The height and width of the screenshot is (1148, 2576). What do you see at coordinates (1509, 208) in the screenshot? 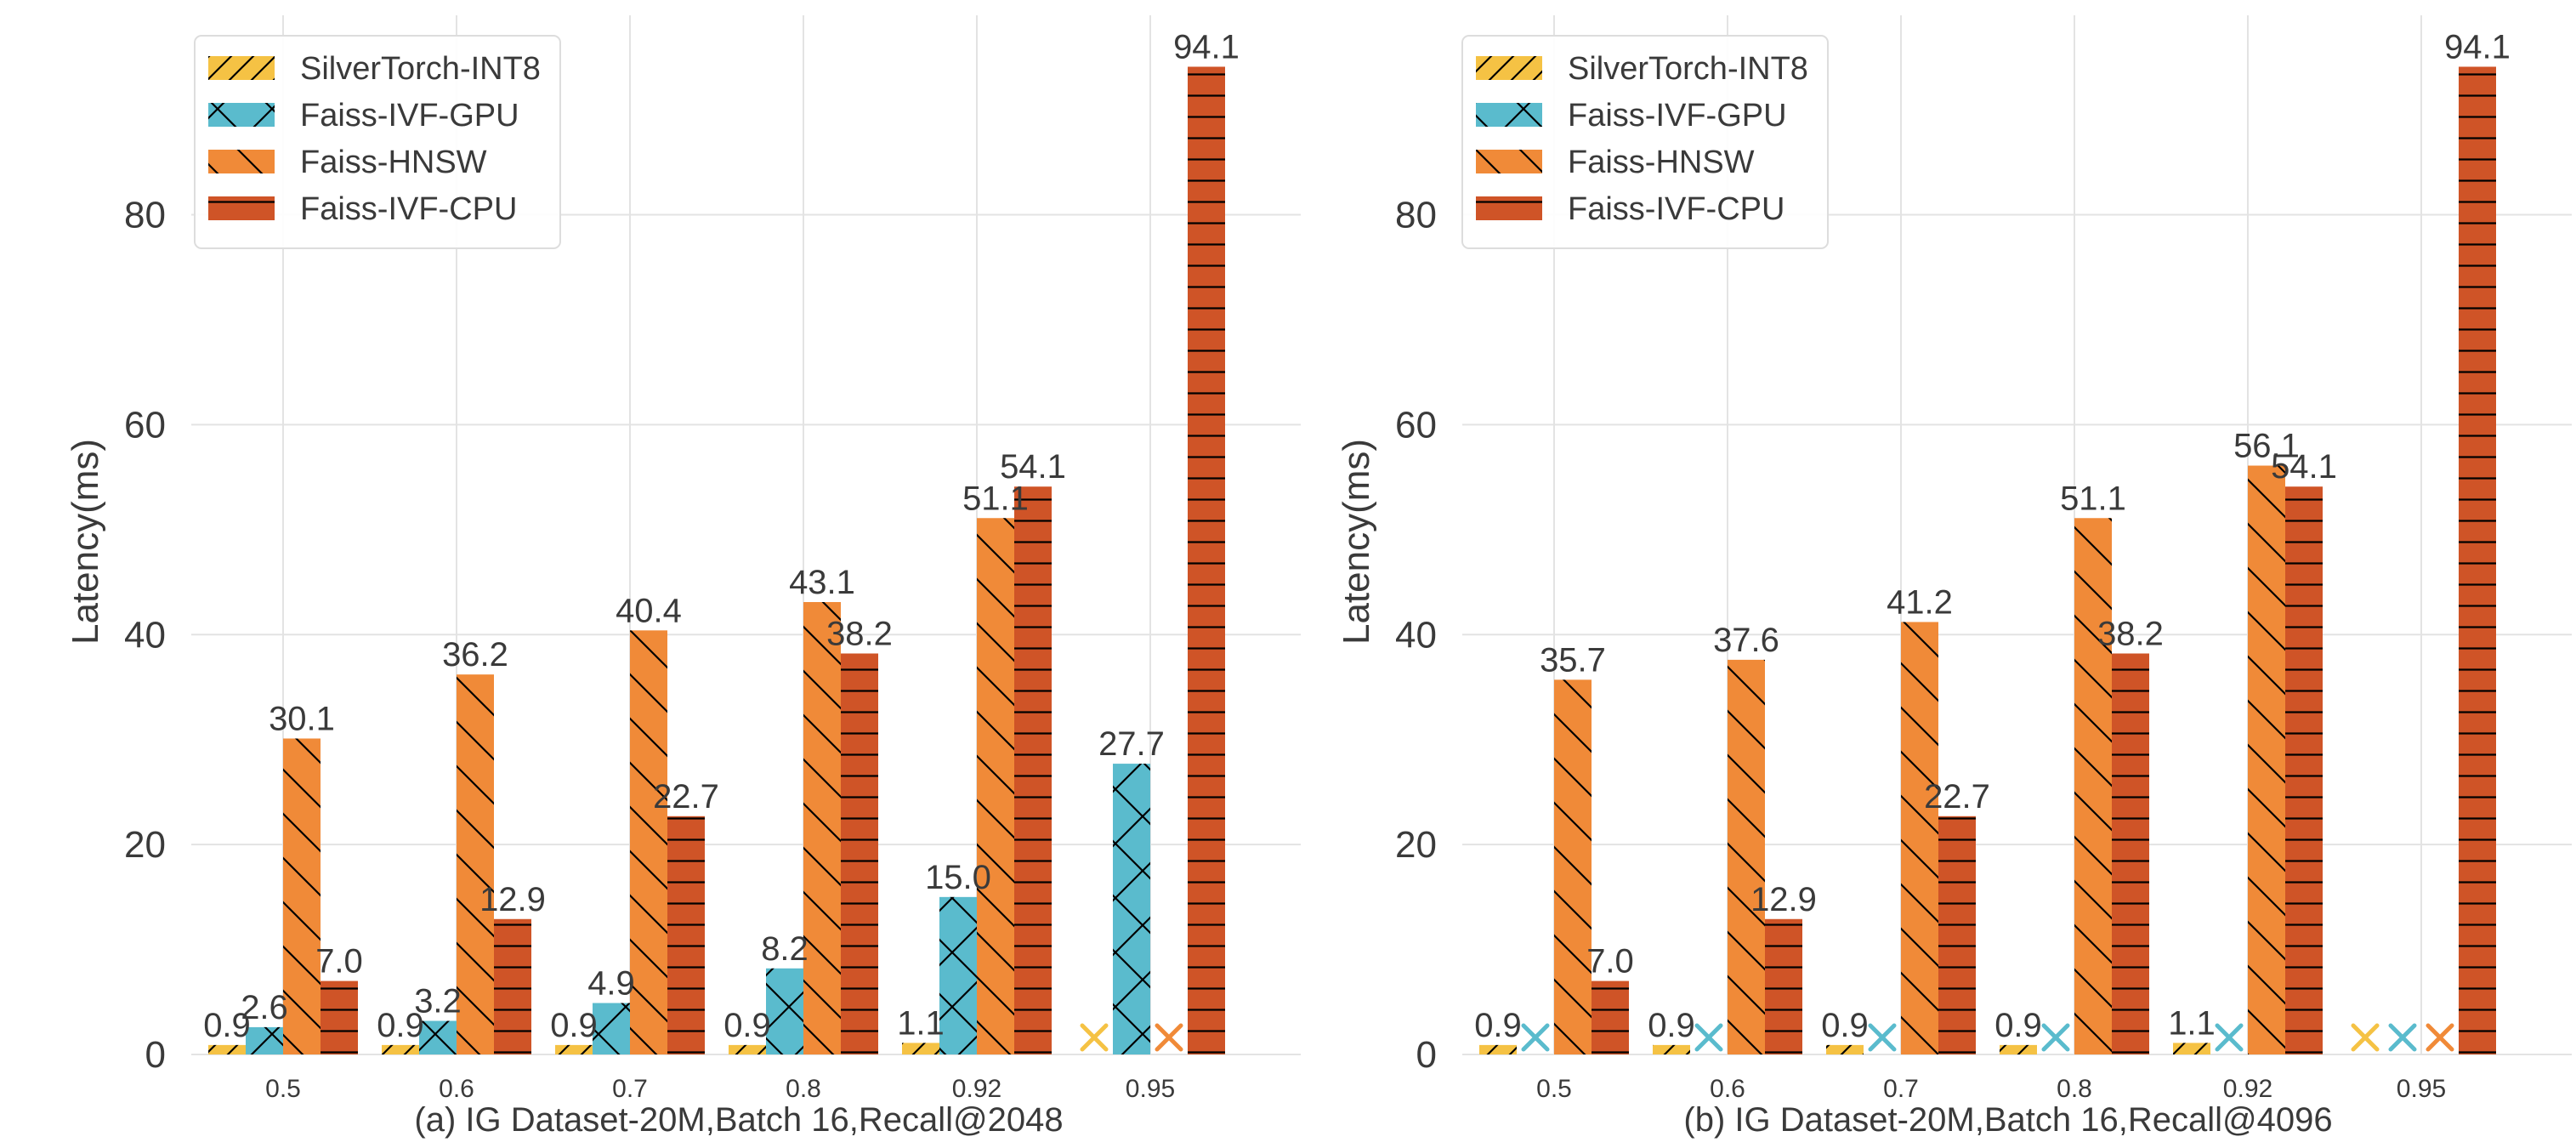
I see `legend-swatch-hatch-faiss-ivf-cpu` at bounding box center [1509, 208].